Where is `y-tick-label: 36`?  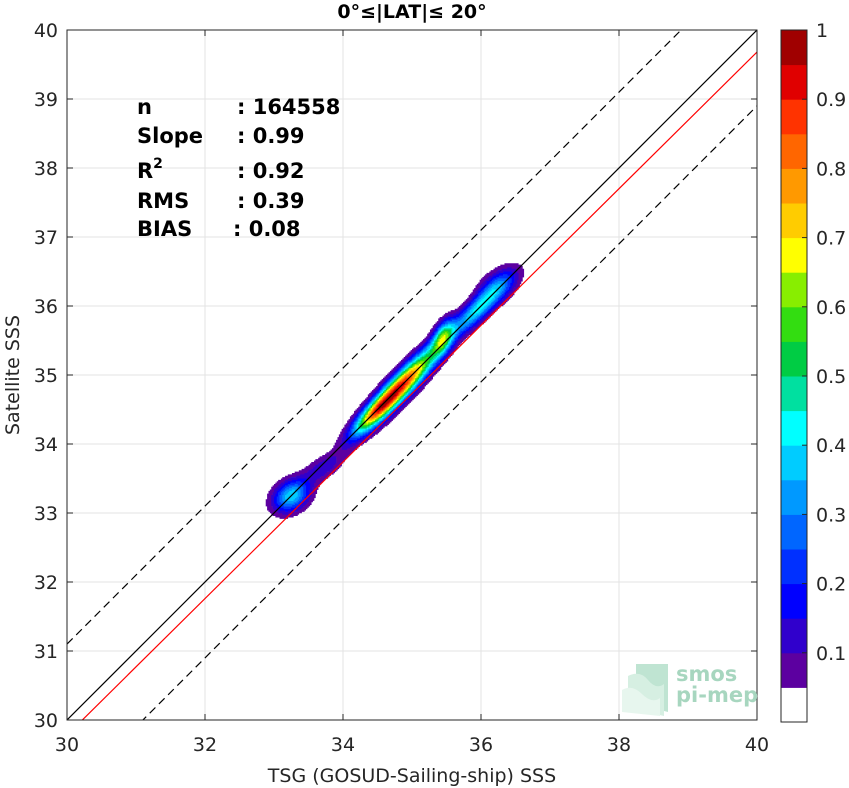
y-tick-label: 36 is located at coordinates (46, 307).